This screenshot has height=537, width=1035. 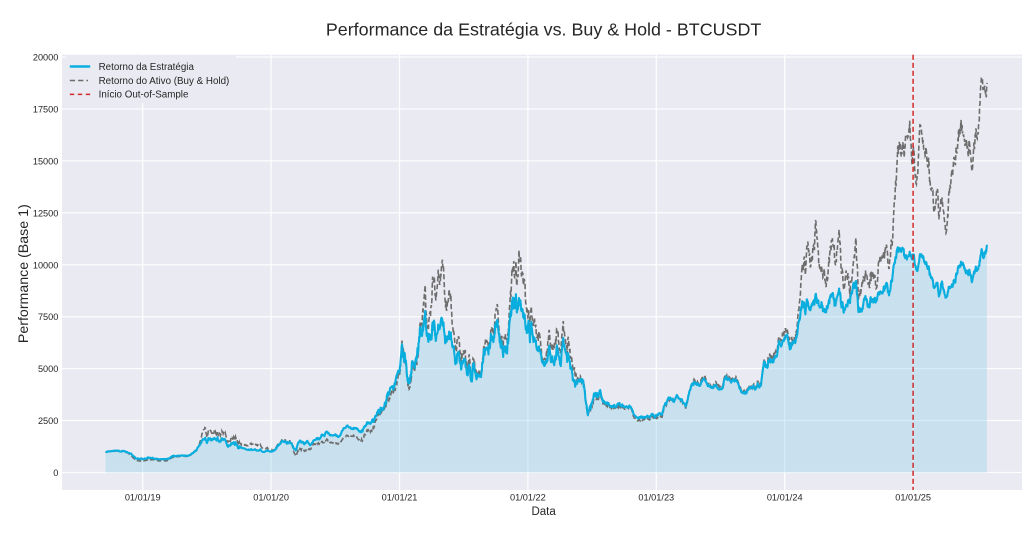 What do you see at coordinates (147, 67) in the screenshot?
I see `svg-text: Retorno da Estratégia` at bounding box center [147, 67].